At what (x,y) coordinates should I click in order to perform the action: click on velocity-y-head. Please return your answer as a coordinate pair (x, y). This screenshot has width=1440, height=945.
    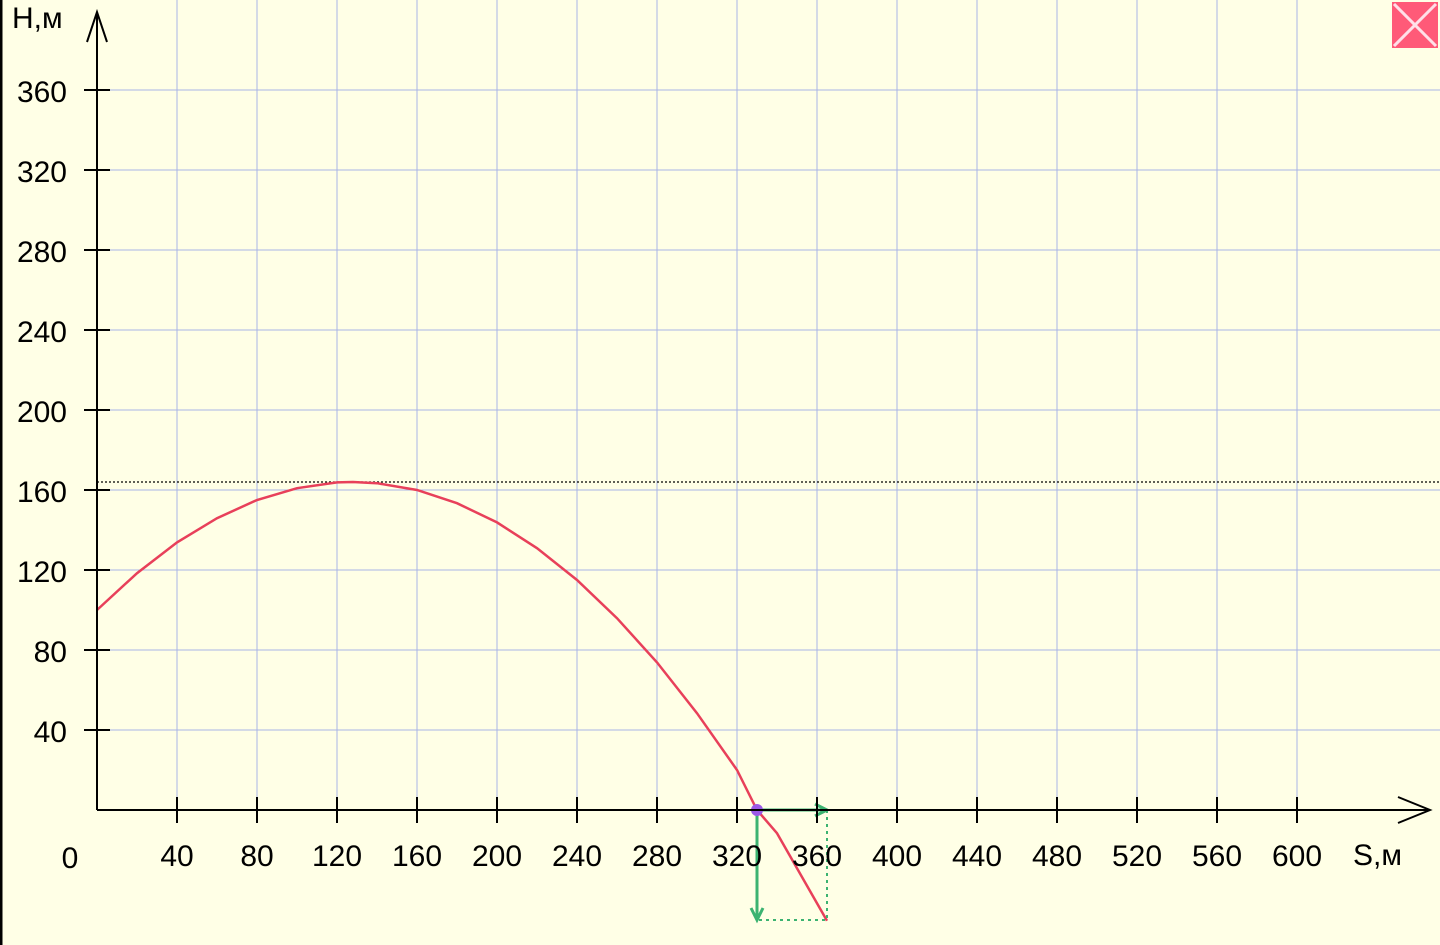
    Looking at the image, I should click on (757, 915).